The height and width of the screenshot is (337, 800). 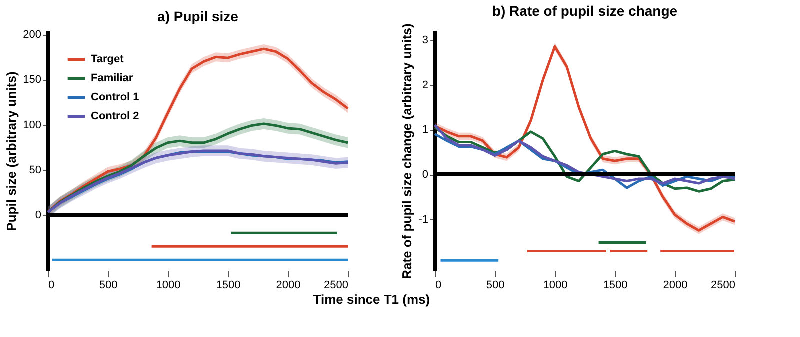 What do you see at coordinates (407, 152) in the screenshot?
I see `y-axis-title: Rate of pupil size change (arbitrary units)` at bounding box center [407, 152].